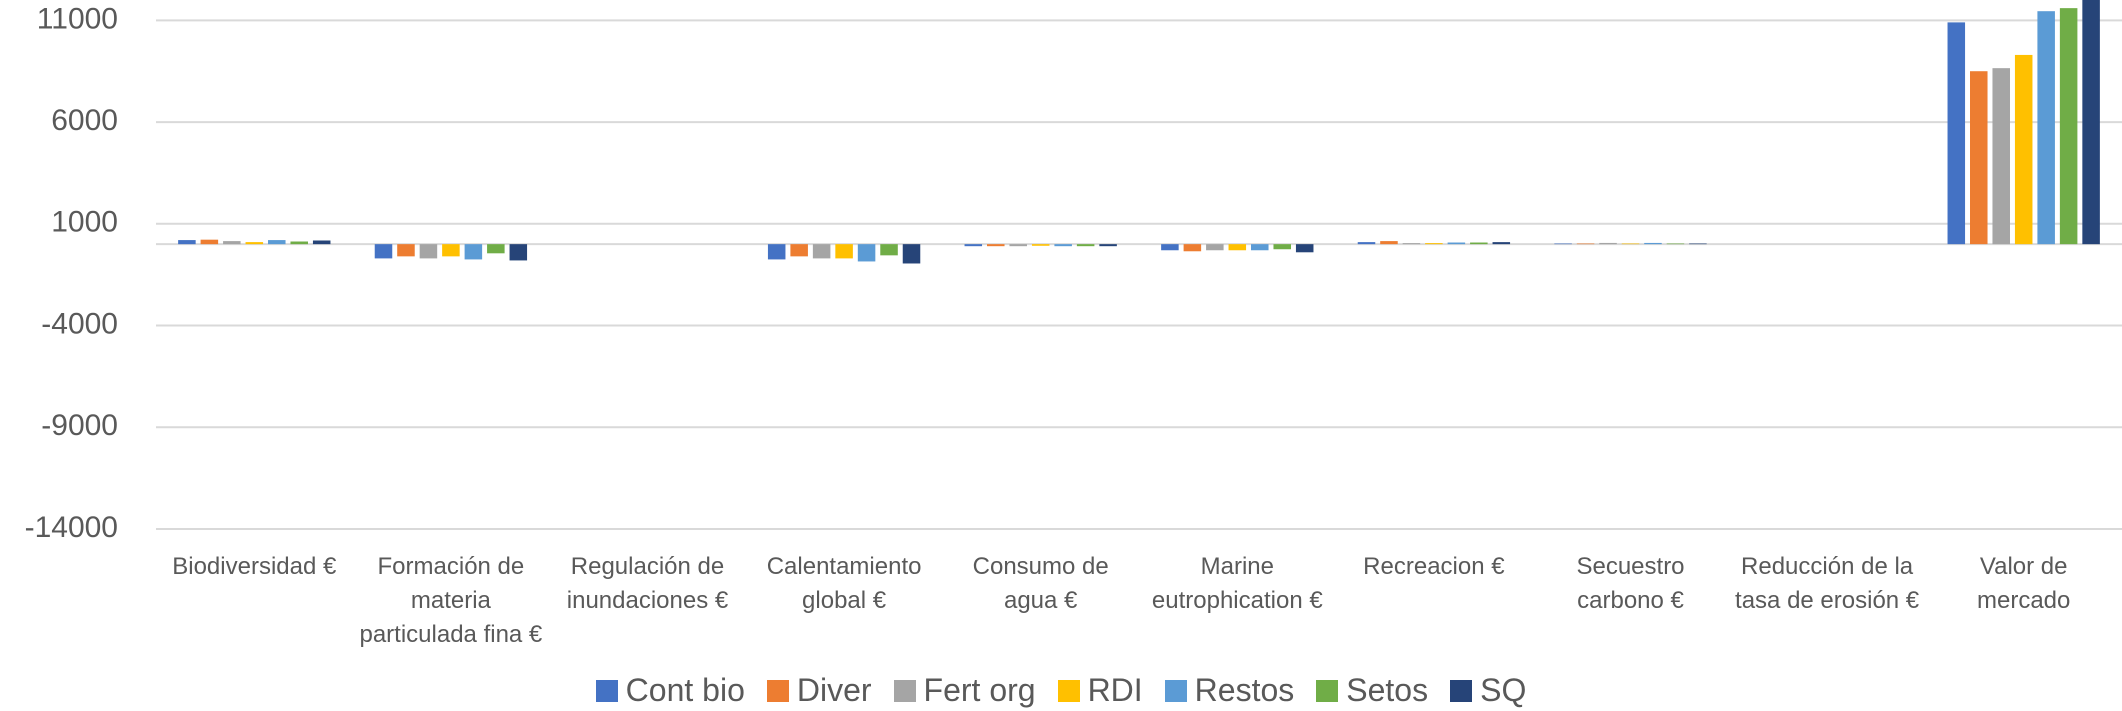 This screenshot has width=2122, height=711. Describe the element at coordinates (84, 120) in the screenshot. I see `y-tick-label: 6000` at that location.